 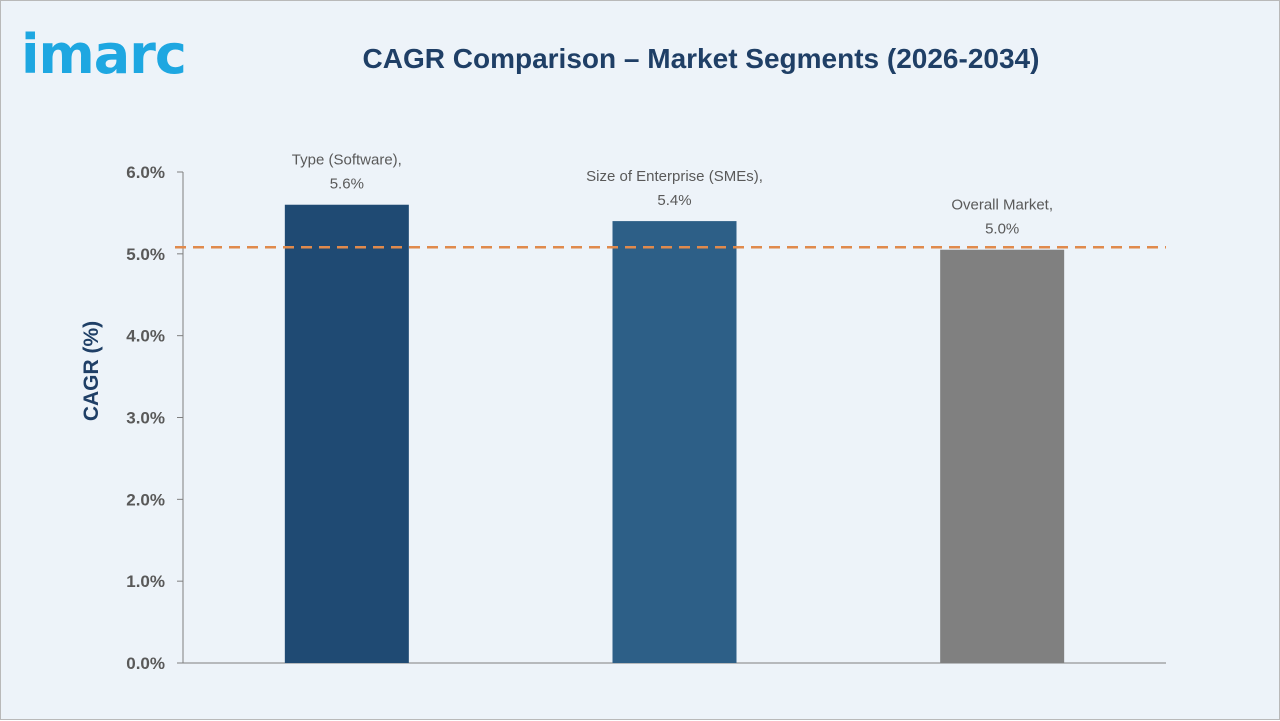 I want to click on y-axis-label: CAGR (%), so click(x=91, y=371).